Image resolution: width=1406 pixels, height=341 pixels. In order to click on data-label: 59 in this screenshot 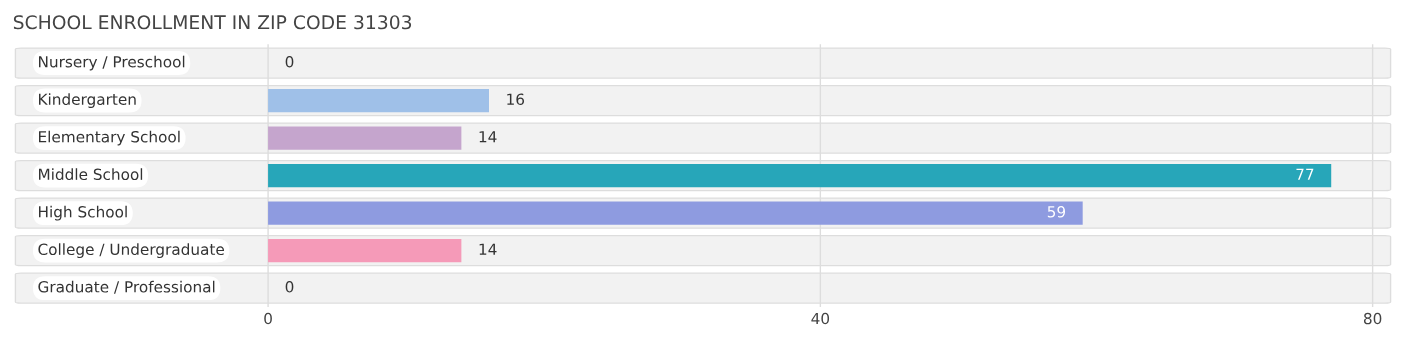, I will do `click(1056, 212)`.